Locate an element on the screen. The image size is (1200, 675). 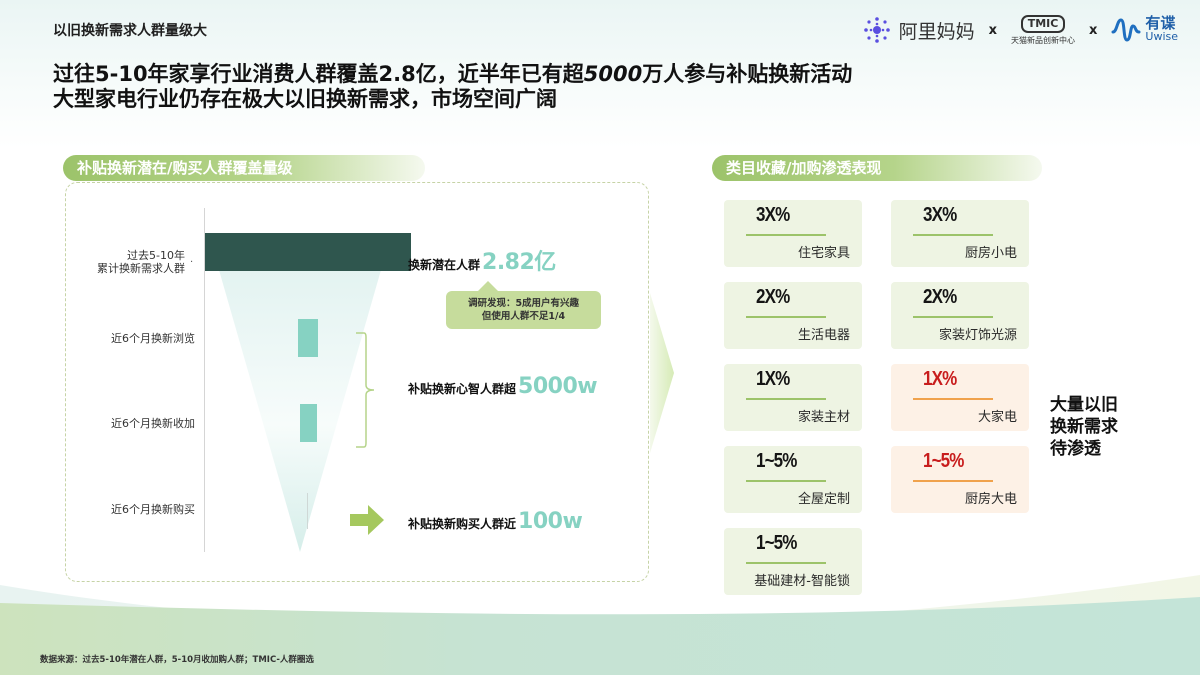
stat-value: 100w is located at coordinates (550, 521).